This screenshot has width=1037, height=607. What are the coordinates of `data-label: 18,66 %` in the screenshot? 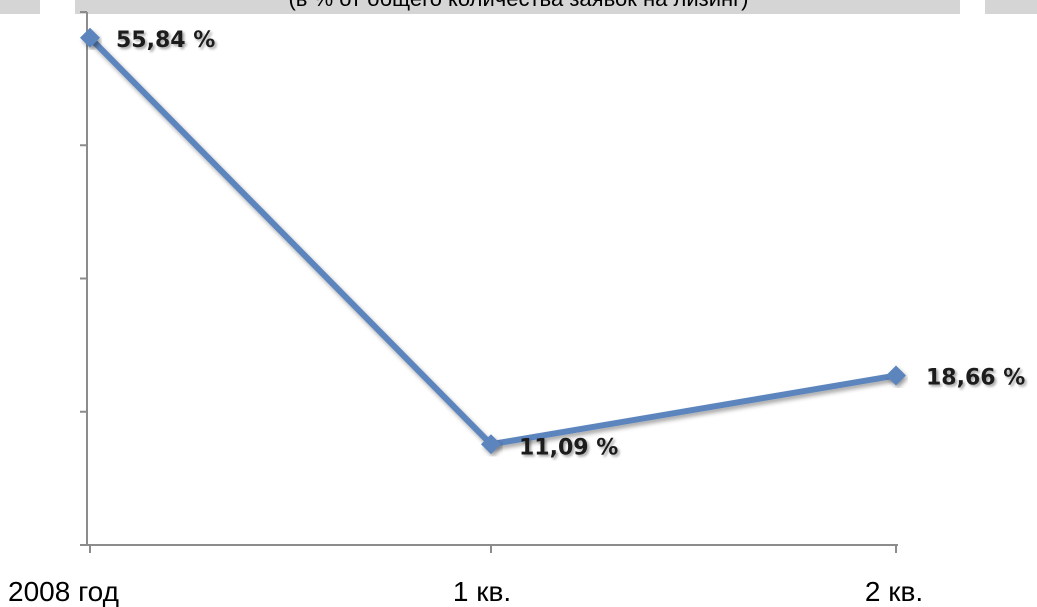 It's located at (975, 378).